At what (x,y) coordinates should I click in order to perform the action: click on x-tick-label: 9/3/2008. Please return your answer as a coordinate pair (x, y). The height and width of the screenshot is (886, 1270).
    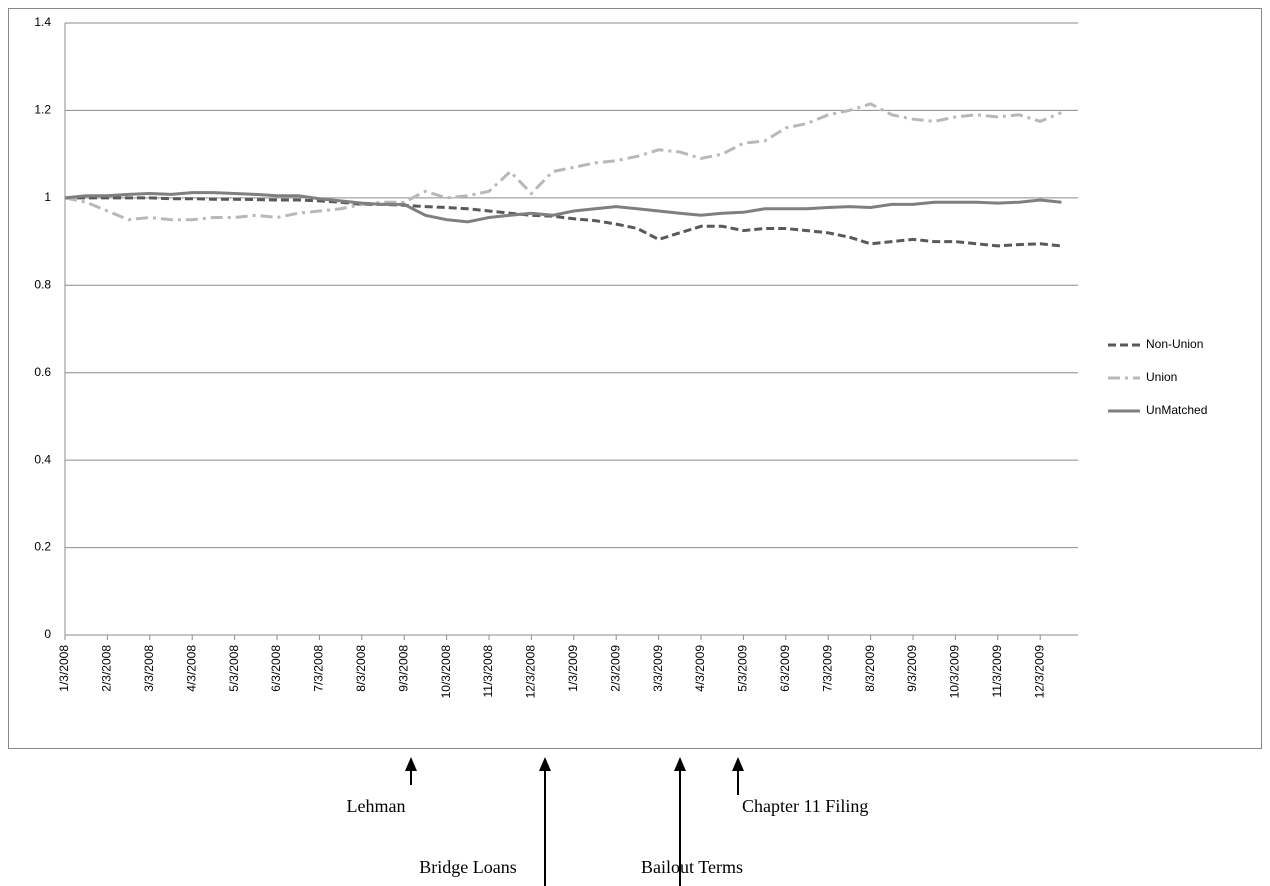
    Looking at the image, I should click on (403, 668).